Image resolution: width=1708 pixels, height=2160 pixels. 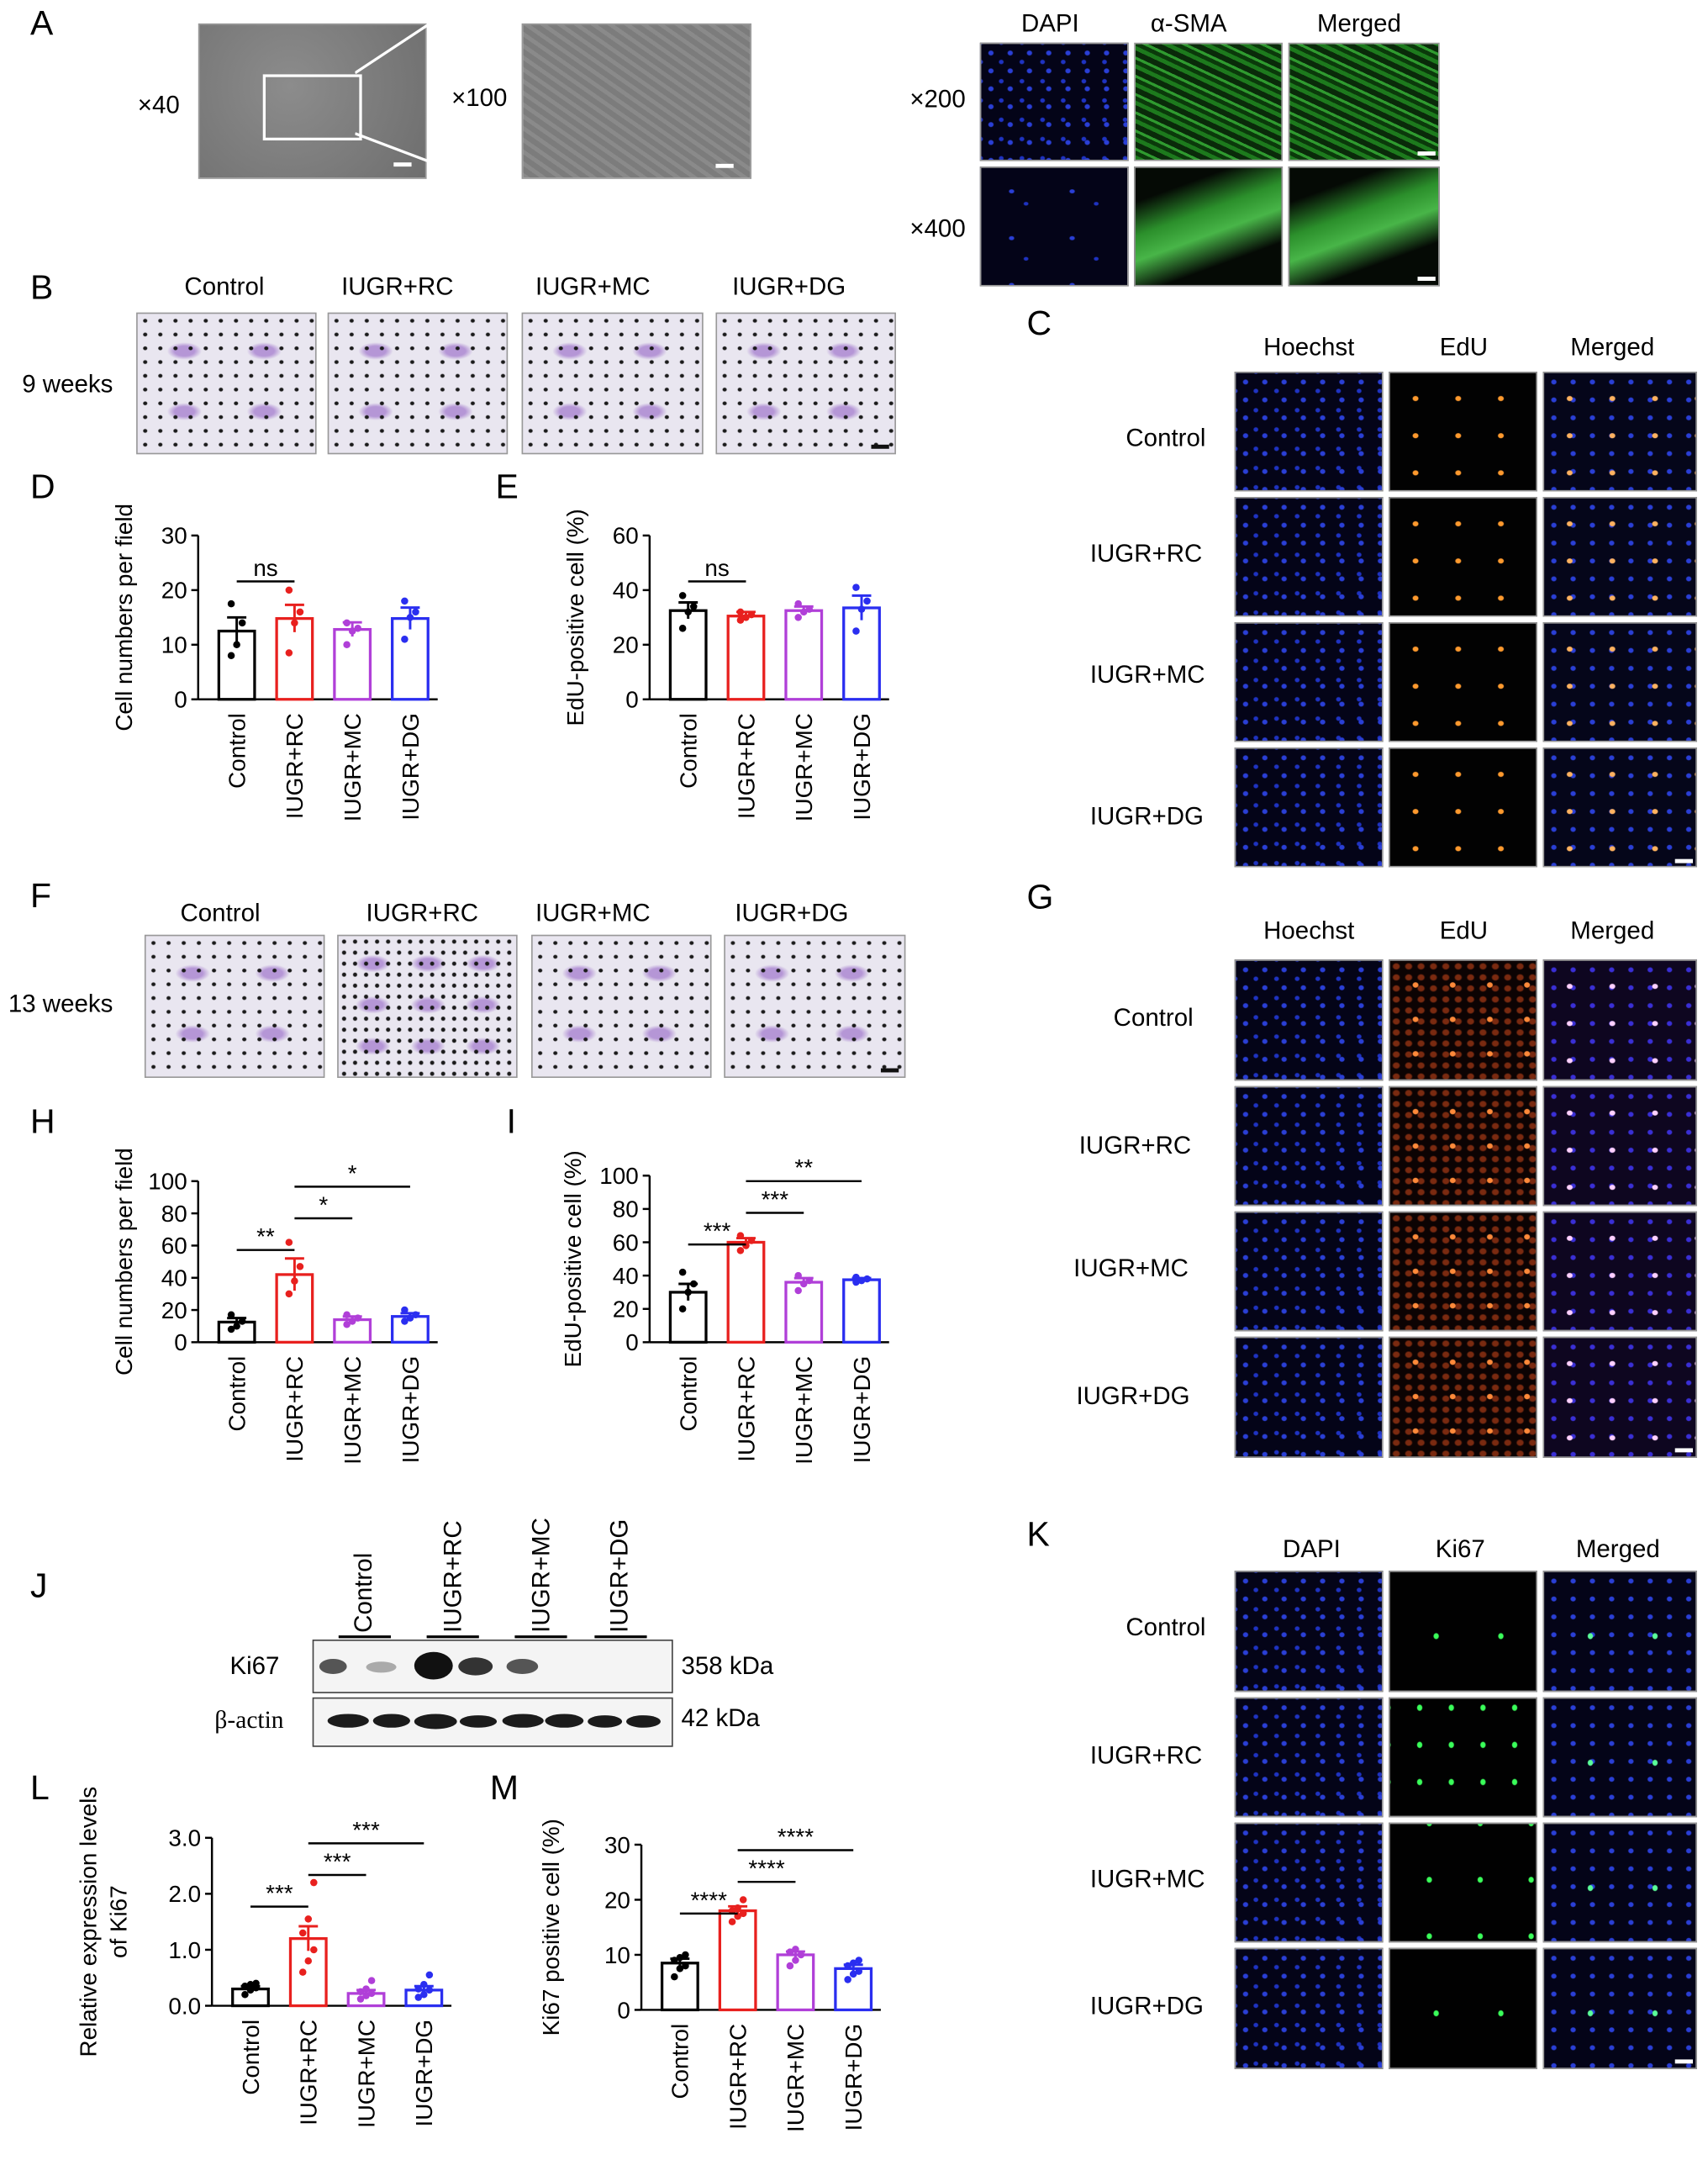 I want to click on g-merged-dg, so click(x=1619, y=1397).